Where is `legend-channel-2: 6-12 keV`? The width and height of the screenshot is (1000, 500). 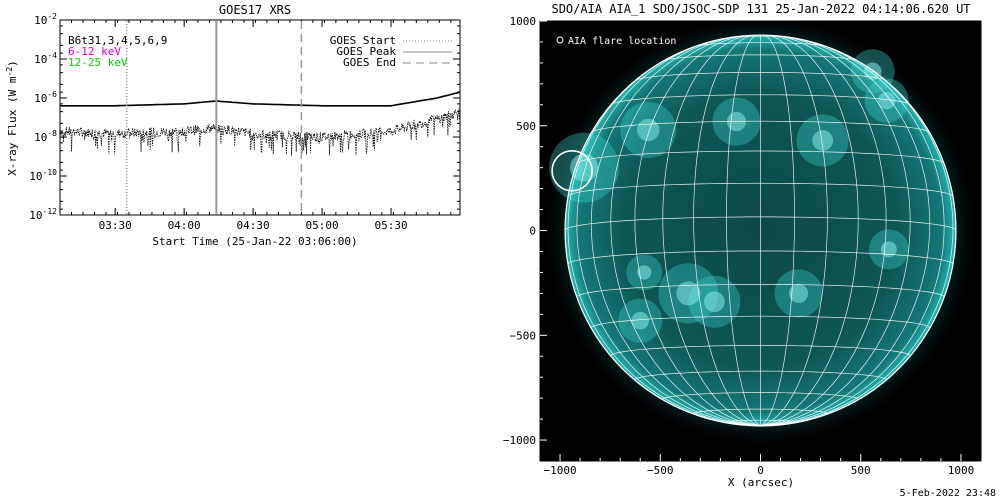
legend-channel-2: 6-12 keV is located at coordinates (94, 51).